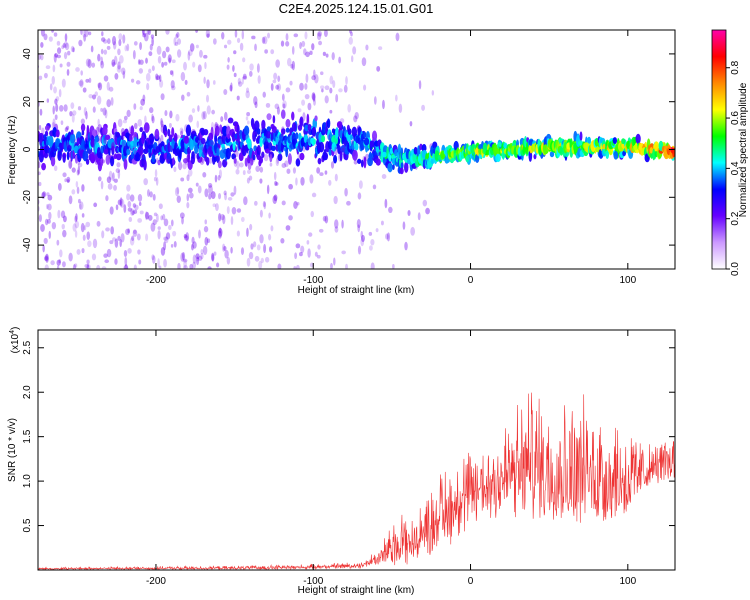  I want to click on x-tick-label: 0, so click(471, 280).